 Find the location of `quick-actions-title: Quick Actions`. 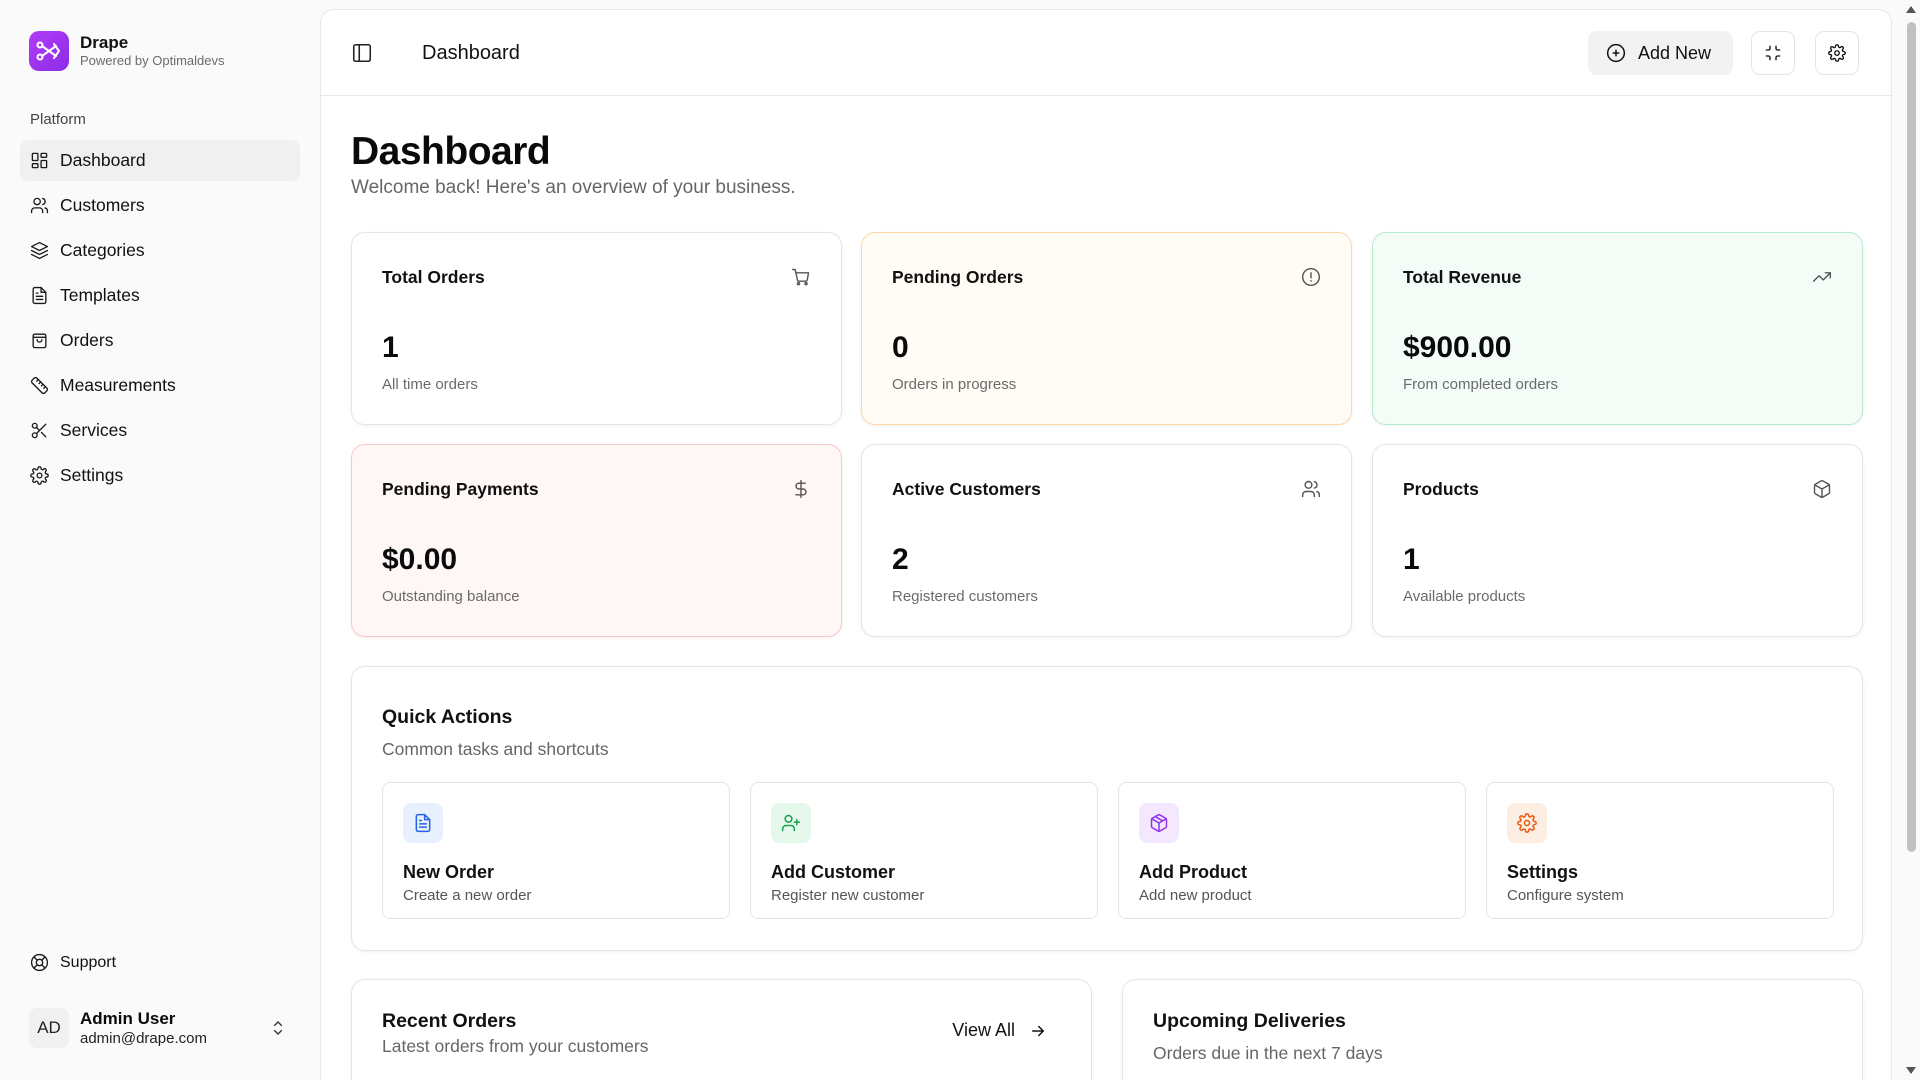

quick-actions-title: Quick Actions is located at coordinates (447, 717).